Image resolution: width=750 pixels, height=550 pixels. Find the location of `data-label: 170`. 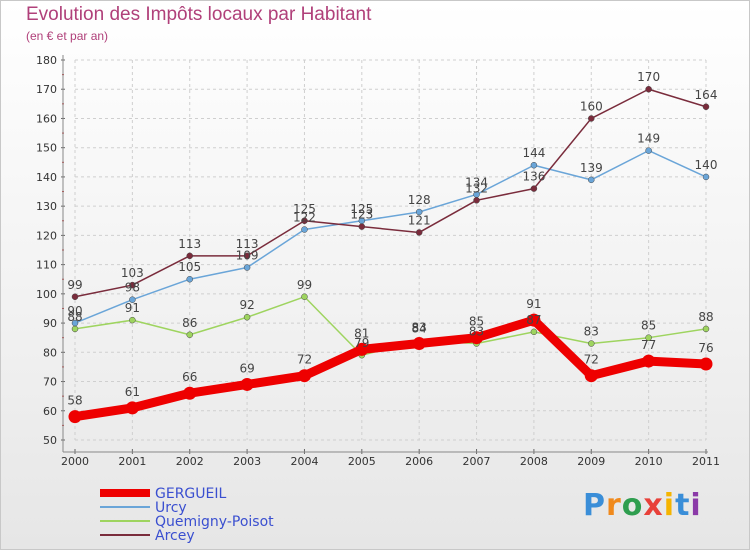

data-label: 170 is located at coordinates (648, 77).